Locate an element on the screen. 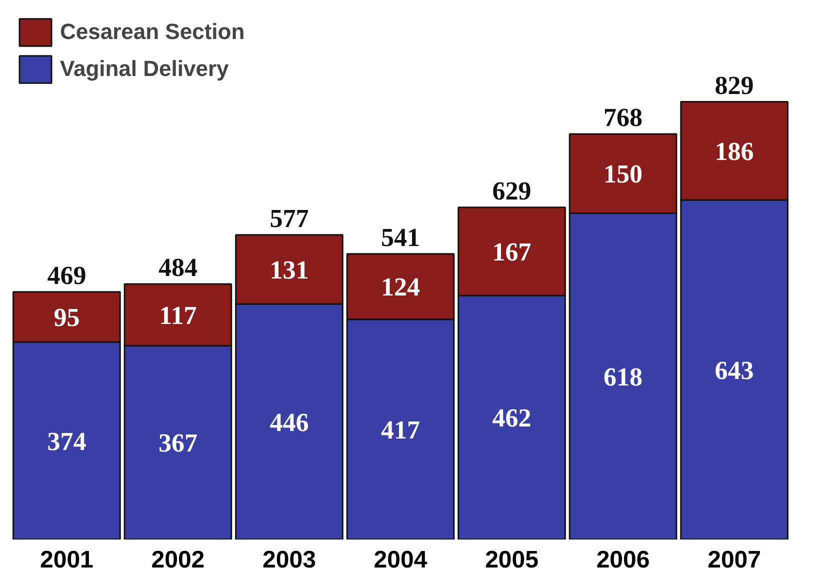 This screenshot has height=577, width=813. data-label: 95 is located at coordinates (67, 317).